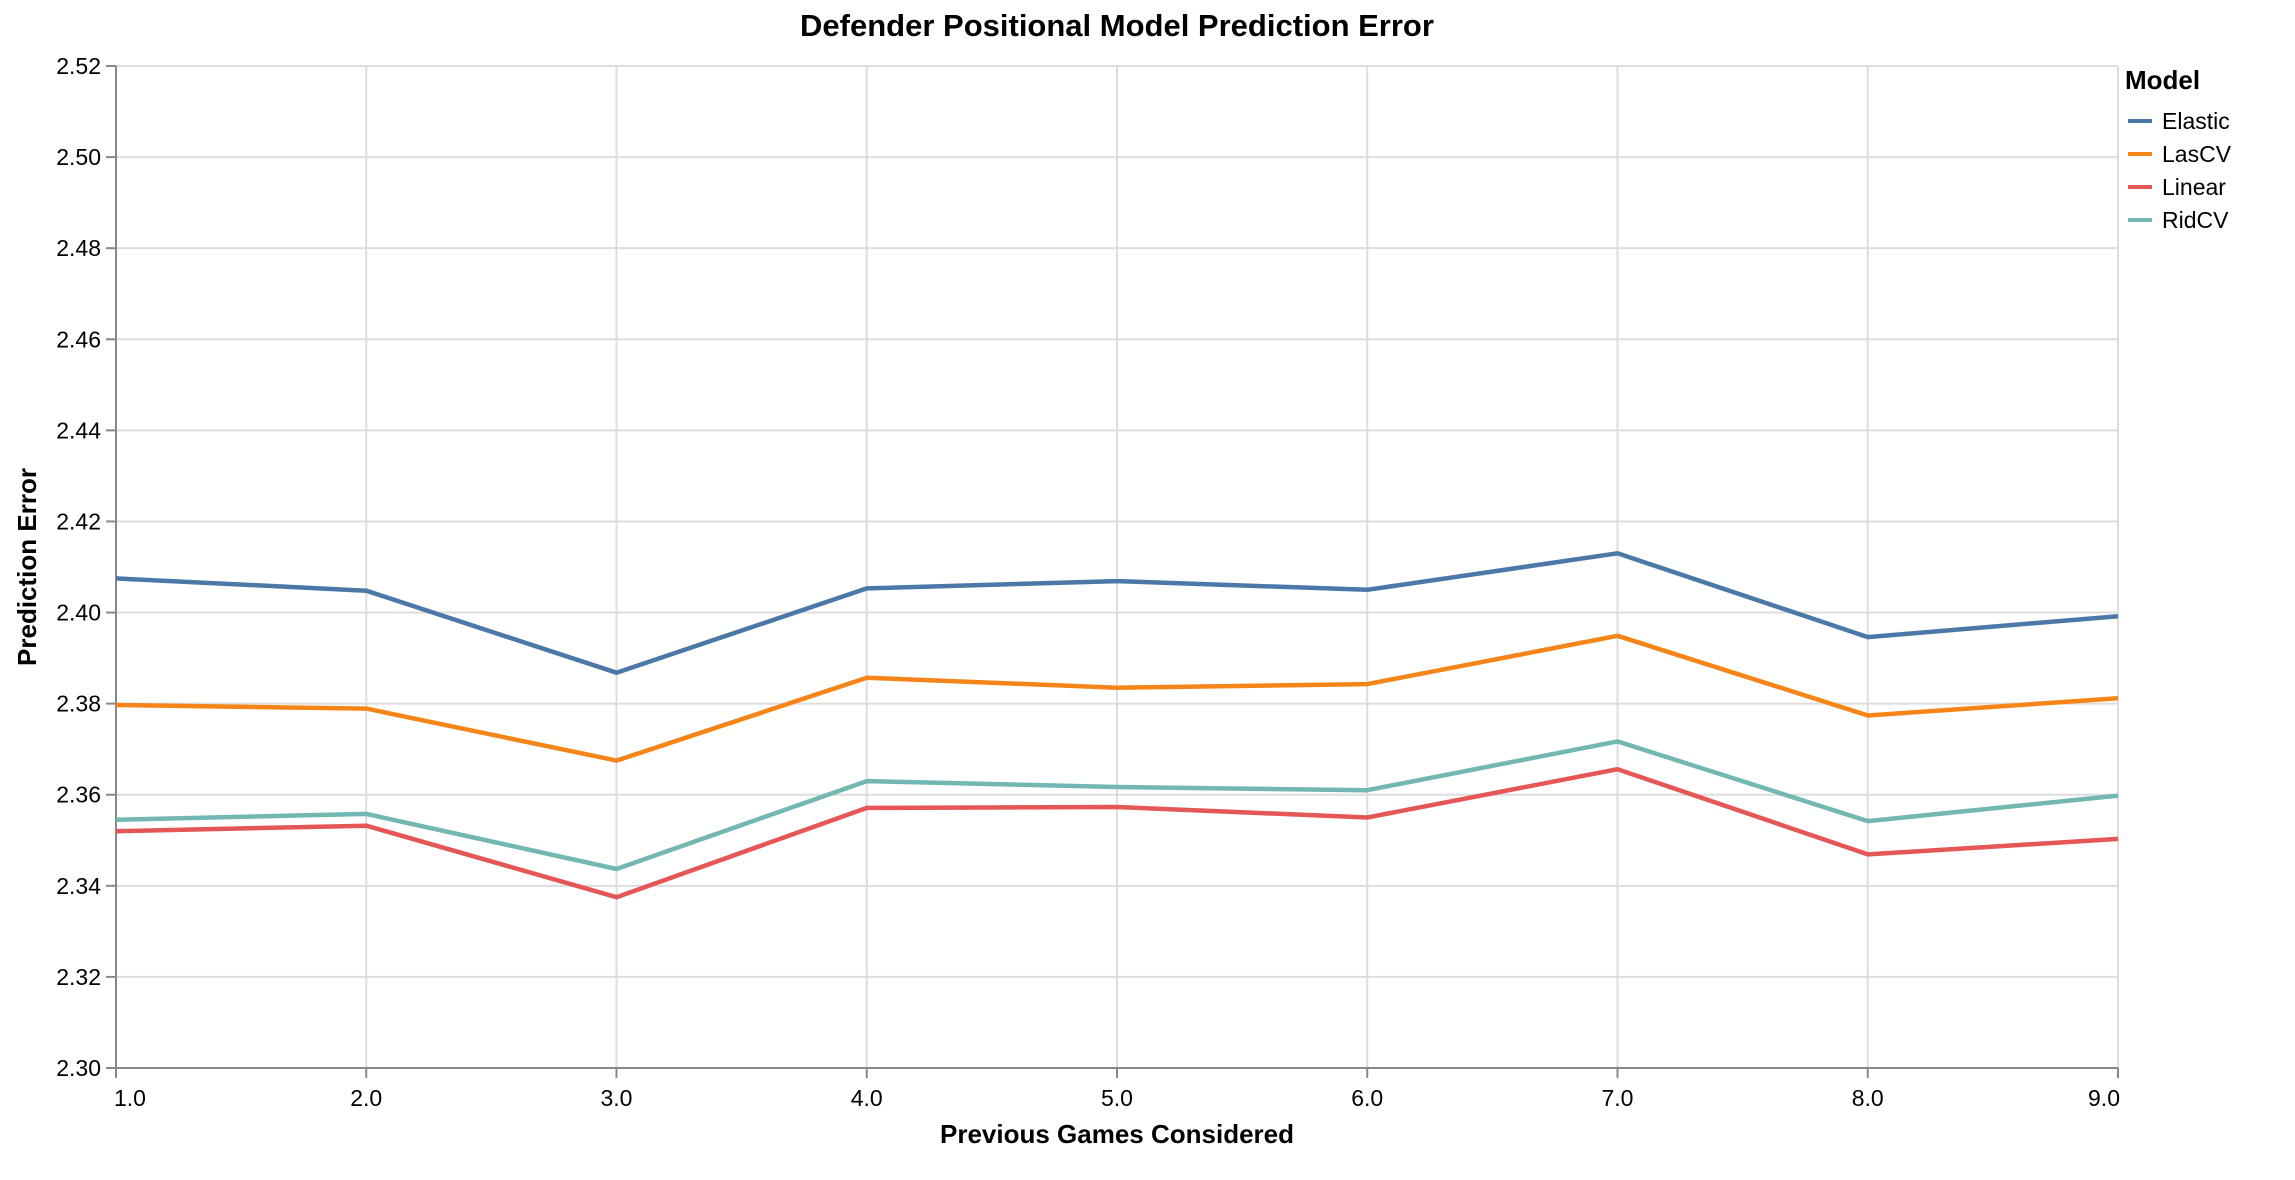 The image size is (2295, 1180). I want to click on x-tick-label: 2.0, so click(366, 1098).